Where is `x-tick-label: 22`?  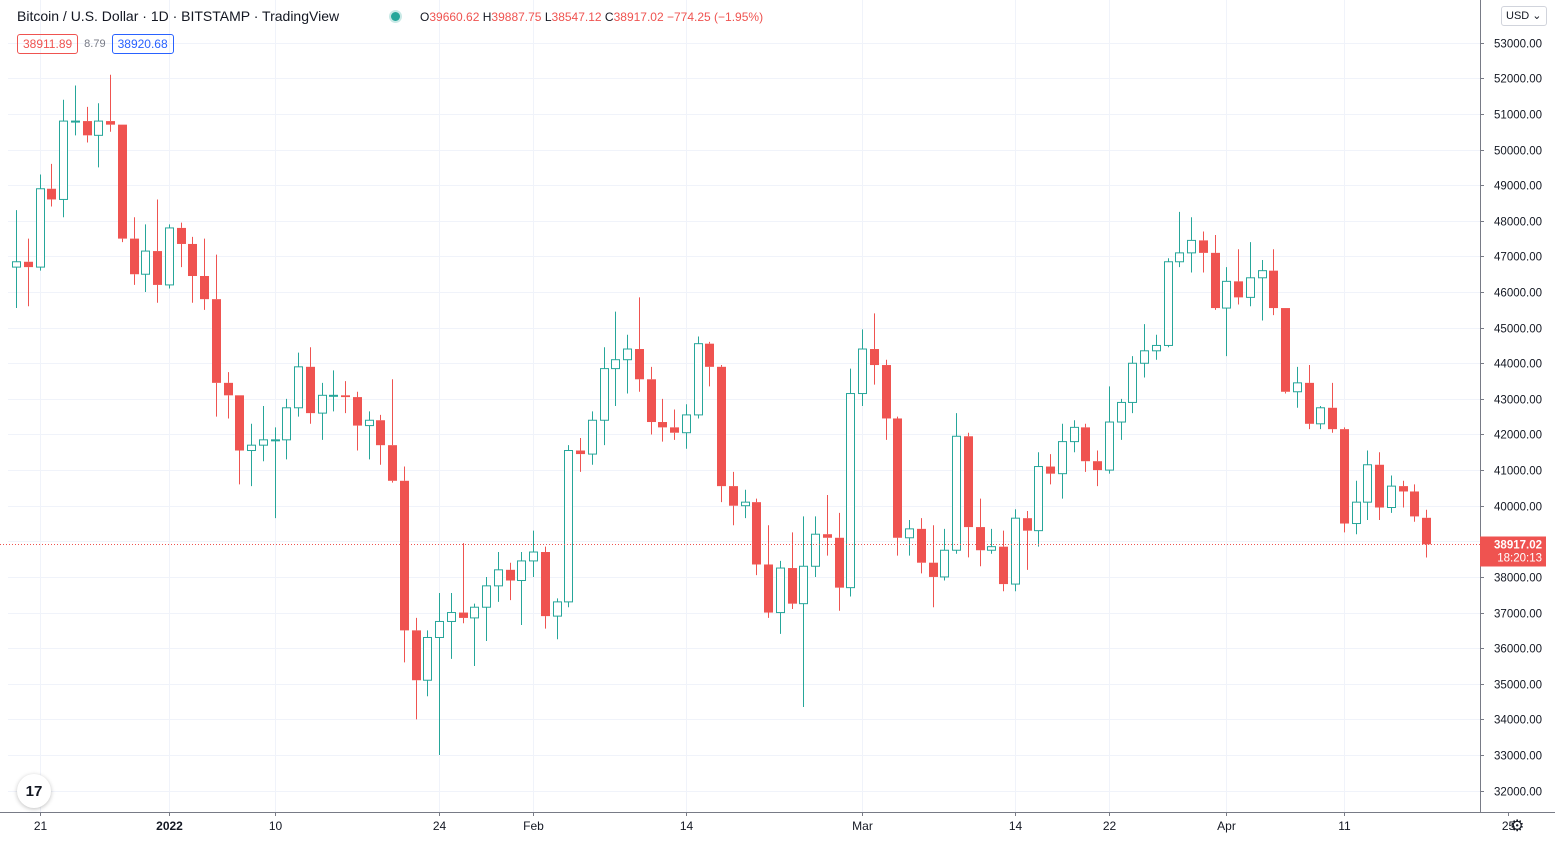
x-tick-label: 22 is located at coordinates (1110, 826).